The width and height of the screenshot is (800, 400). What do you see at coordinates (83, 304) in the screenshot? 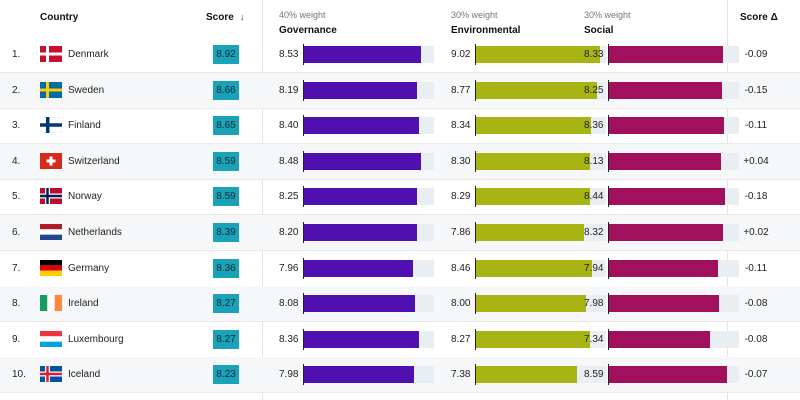
I see `country-name: Ireland` at bounding box center [83, 304].